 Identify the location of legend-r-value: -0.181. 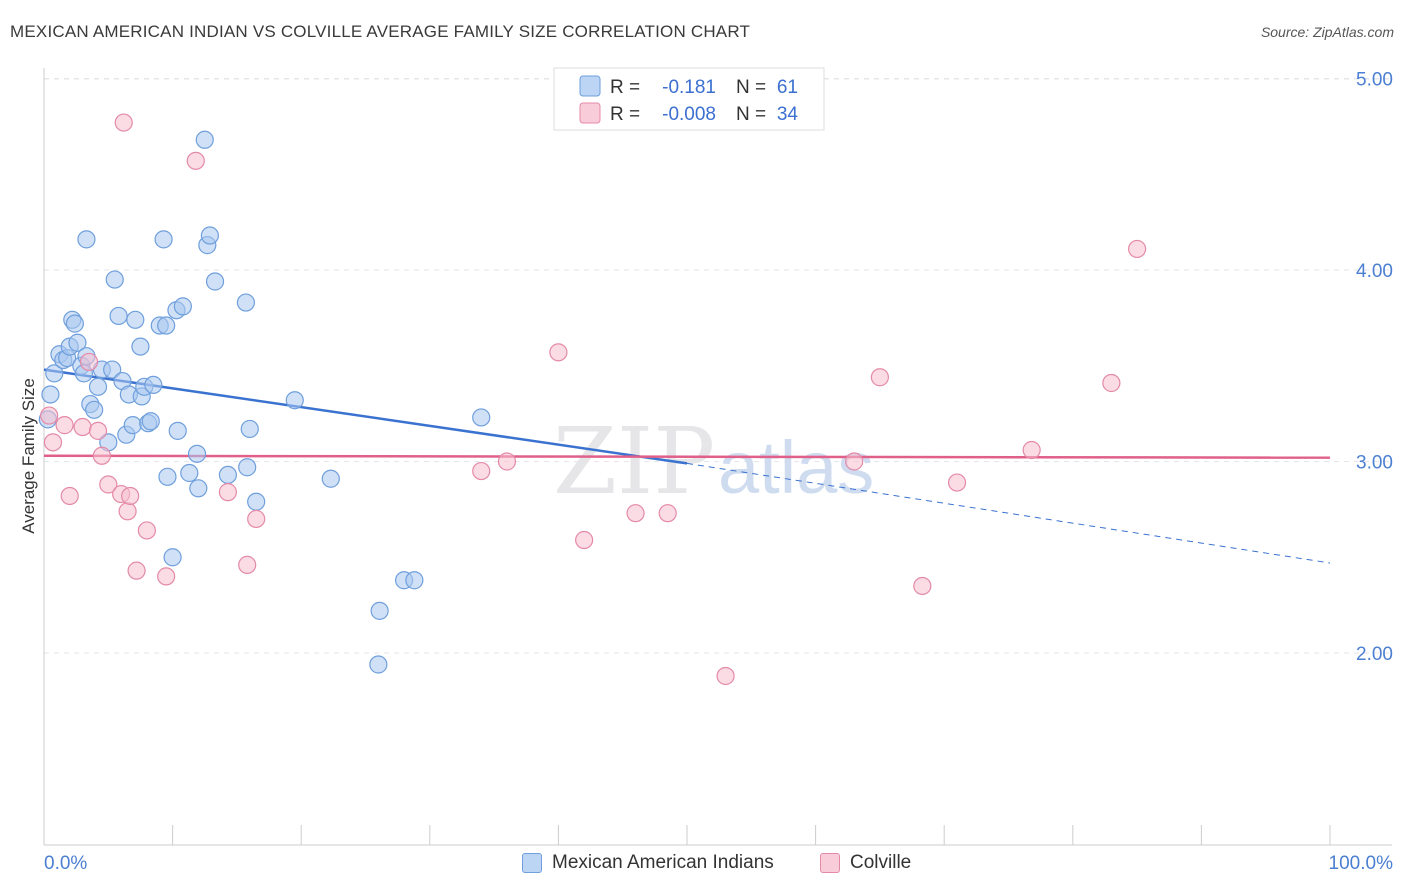
(689, 87).